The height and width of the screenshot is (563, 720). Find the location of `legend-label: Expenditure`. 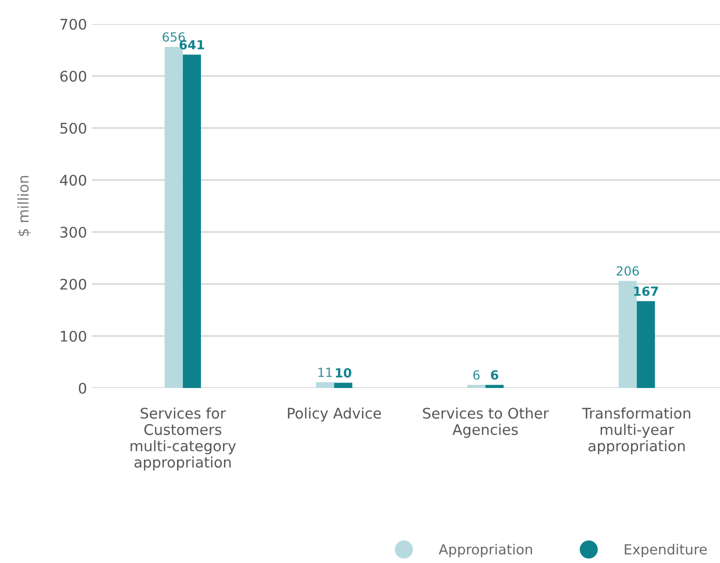

legend-label: Expenditure is located at coordinates (665, 551).